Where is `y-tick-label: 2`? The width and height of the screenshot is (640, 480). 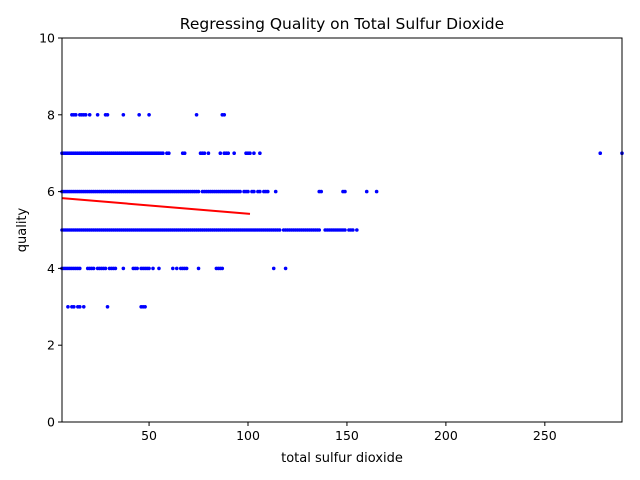
y-tick-label: 2 is located at coordinates (51, 345).